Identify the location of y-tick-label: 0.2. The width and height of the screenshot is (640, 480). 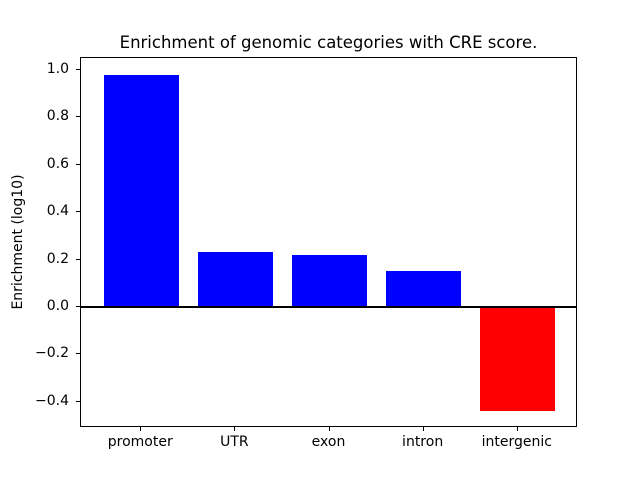
(57, 258).